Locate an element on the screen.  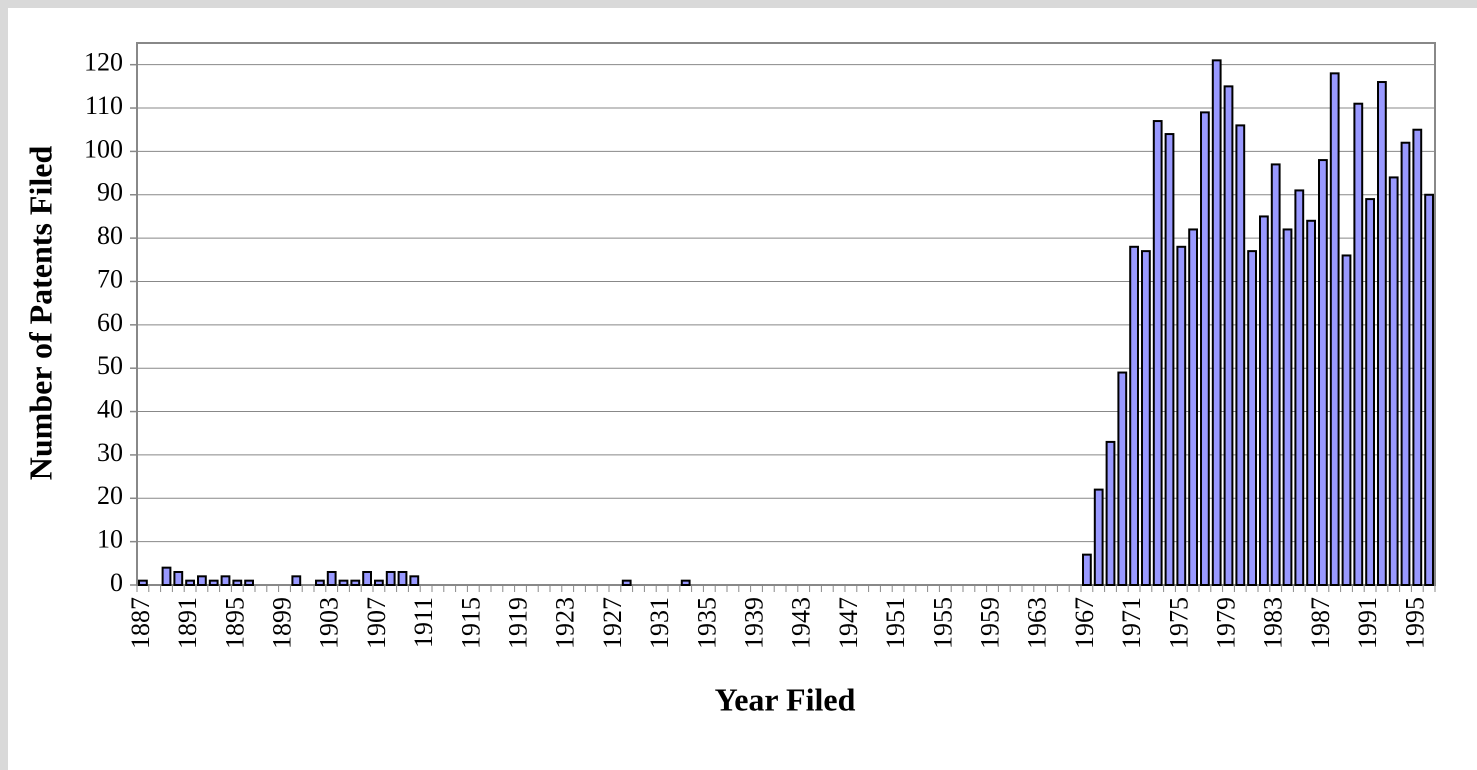
x-tick-label: 1887 is located at coordinates (140, 623).